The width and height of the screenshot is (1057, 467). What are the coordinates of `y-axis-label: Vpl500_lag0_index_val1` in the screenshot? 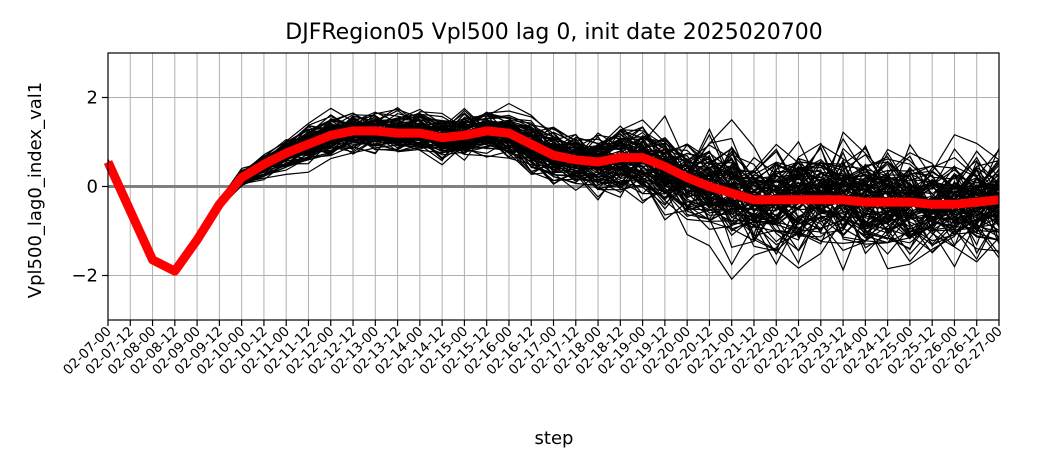 It's located at (35, 190).